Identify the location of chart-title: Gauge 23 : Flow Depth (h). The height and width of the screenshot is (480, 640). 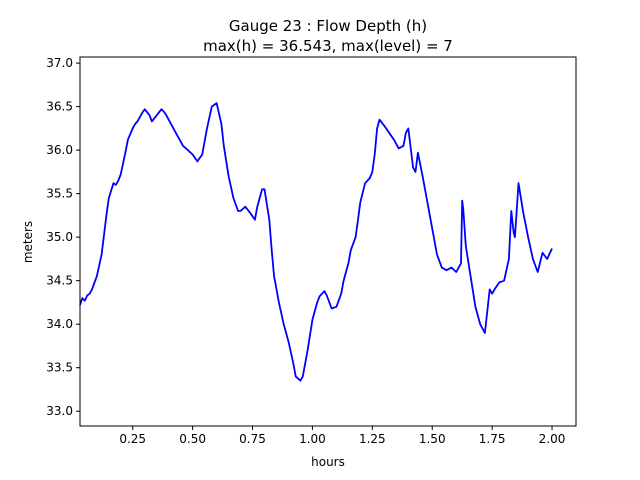
(328, 26).